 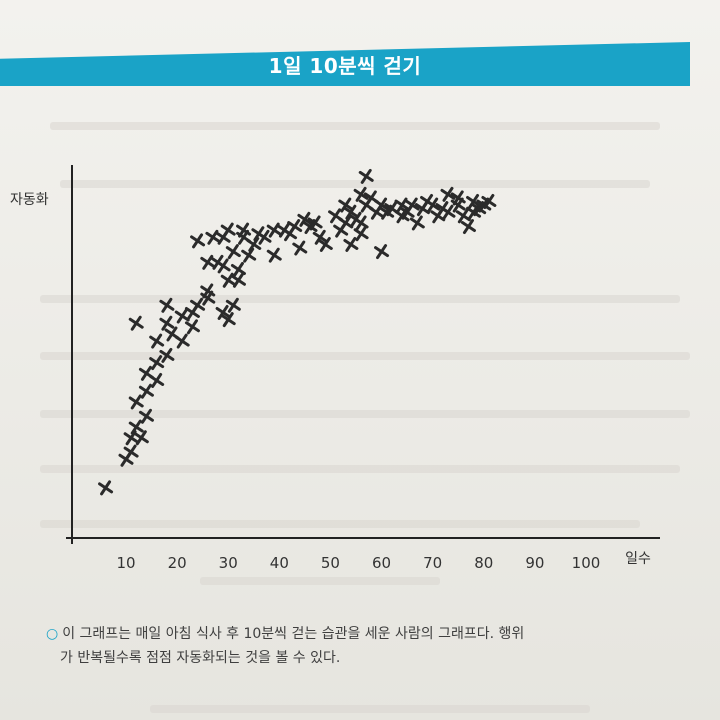 I want to click on x-tick-label: 60, so click(x=381, y=563).